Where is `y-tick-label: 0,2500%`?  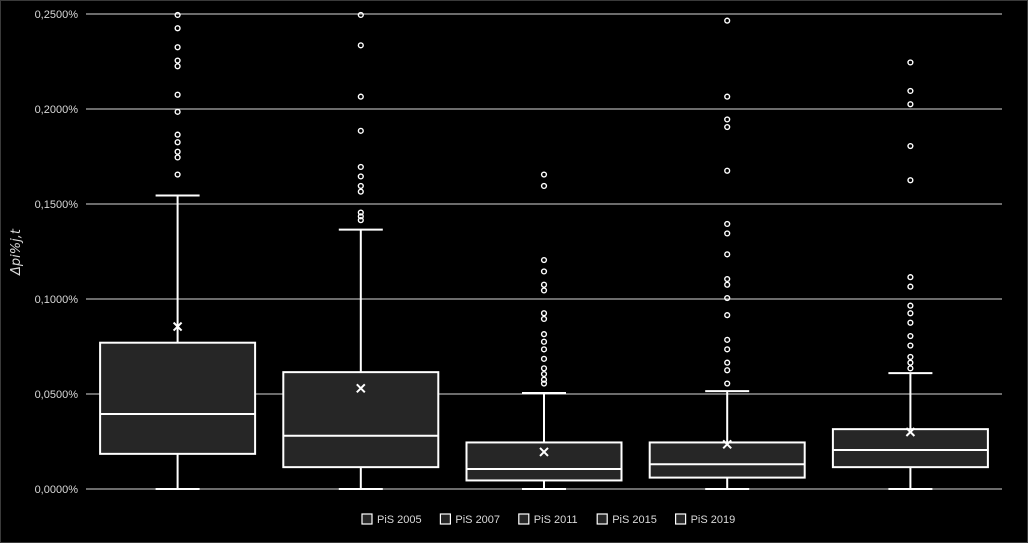 y-tick-label: 0,2500% is located at coordinates (57, 15).